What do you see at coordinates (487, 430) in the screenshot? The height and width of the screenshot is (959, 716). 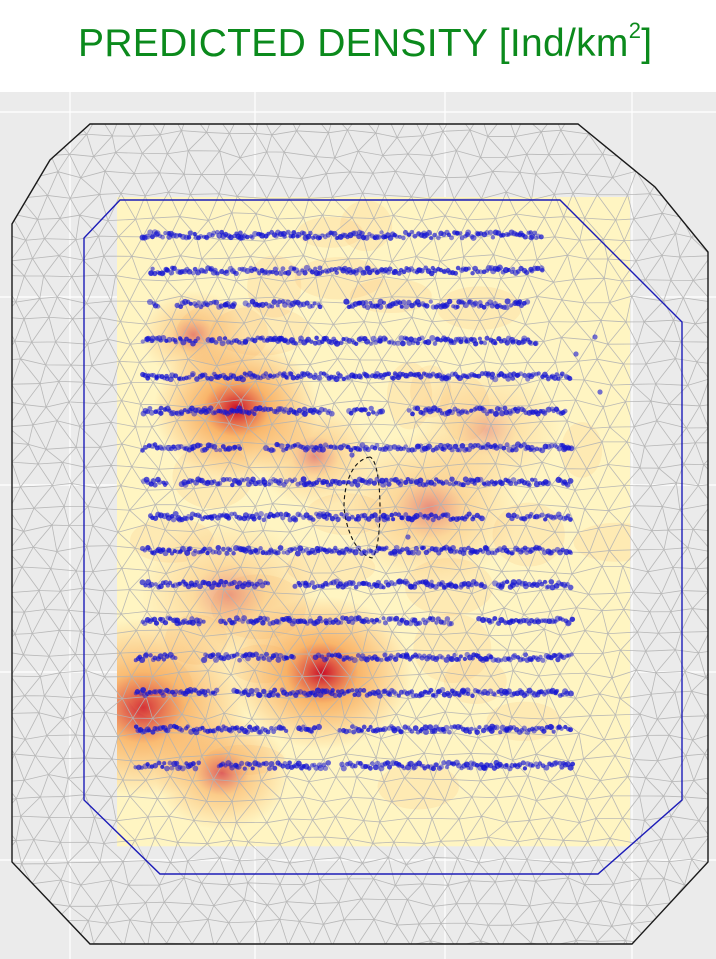 I see `density-hotspot` at bounding box center [487, 430].